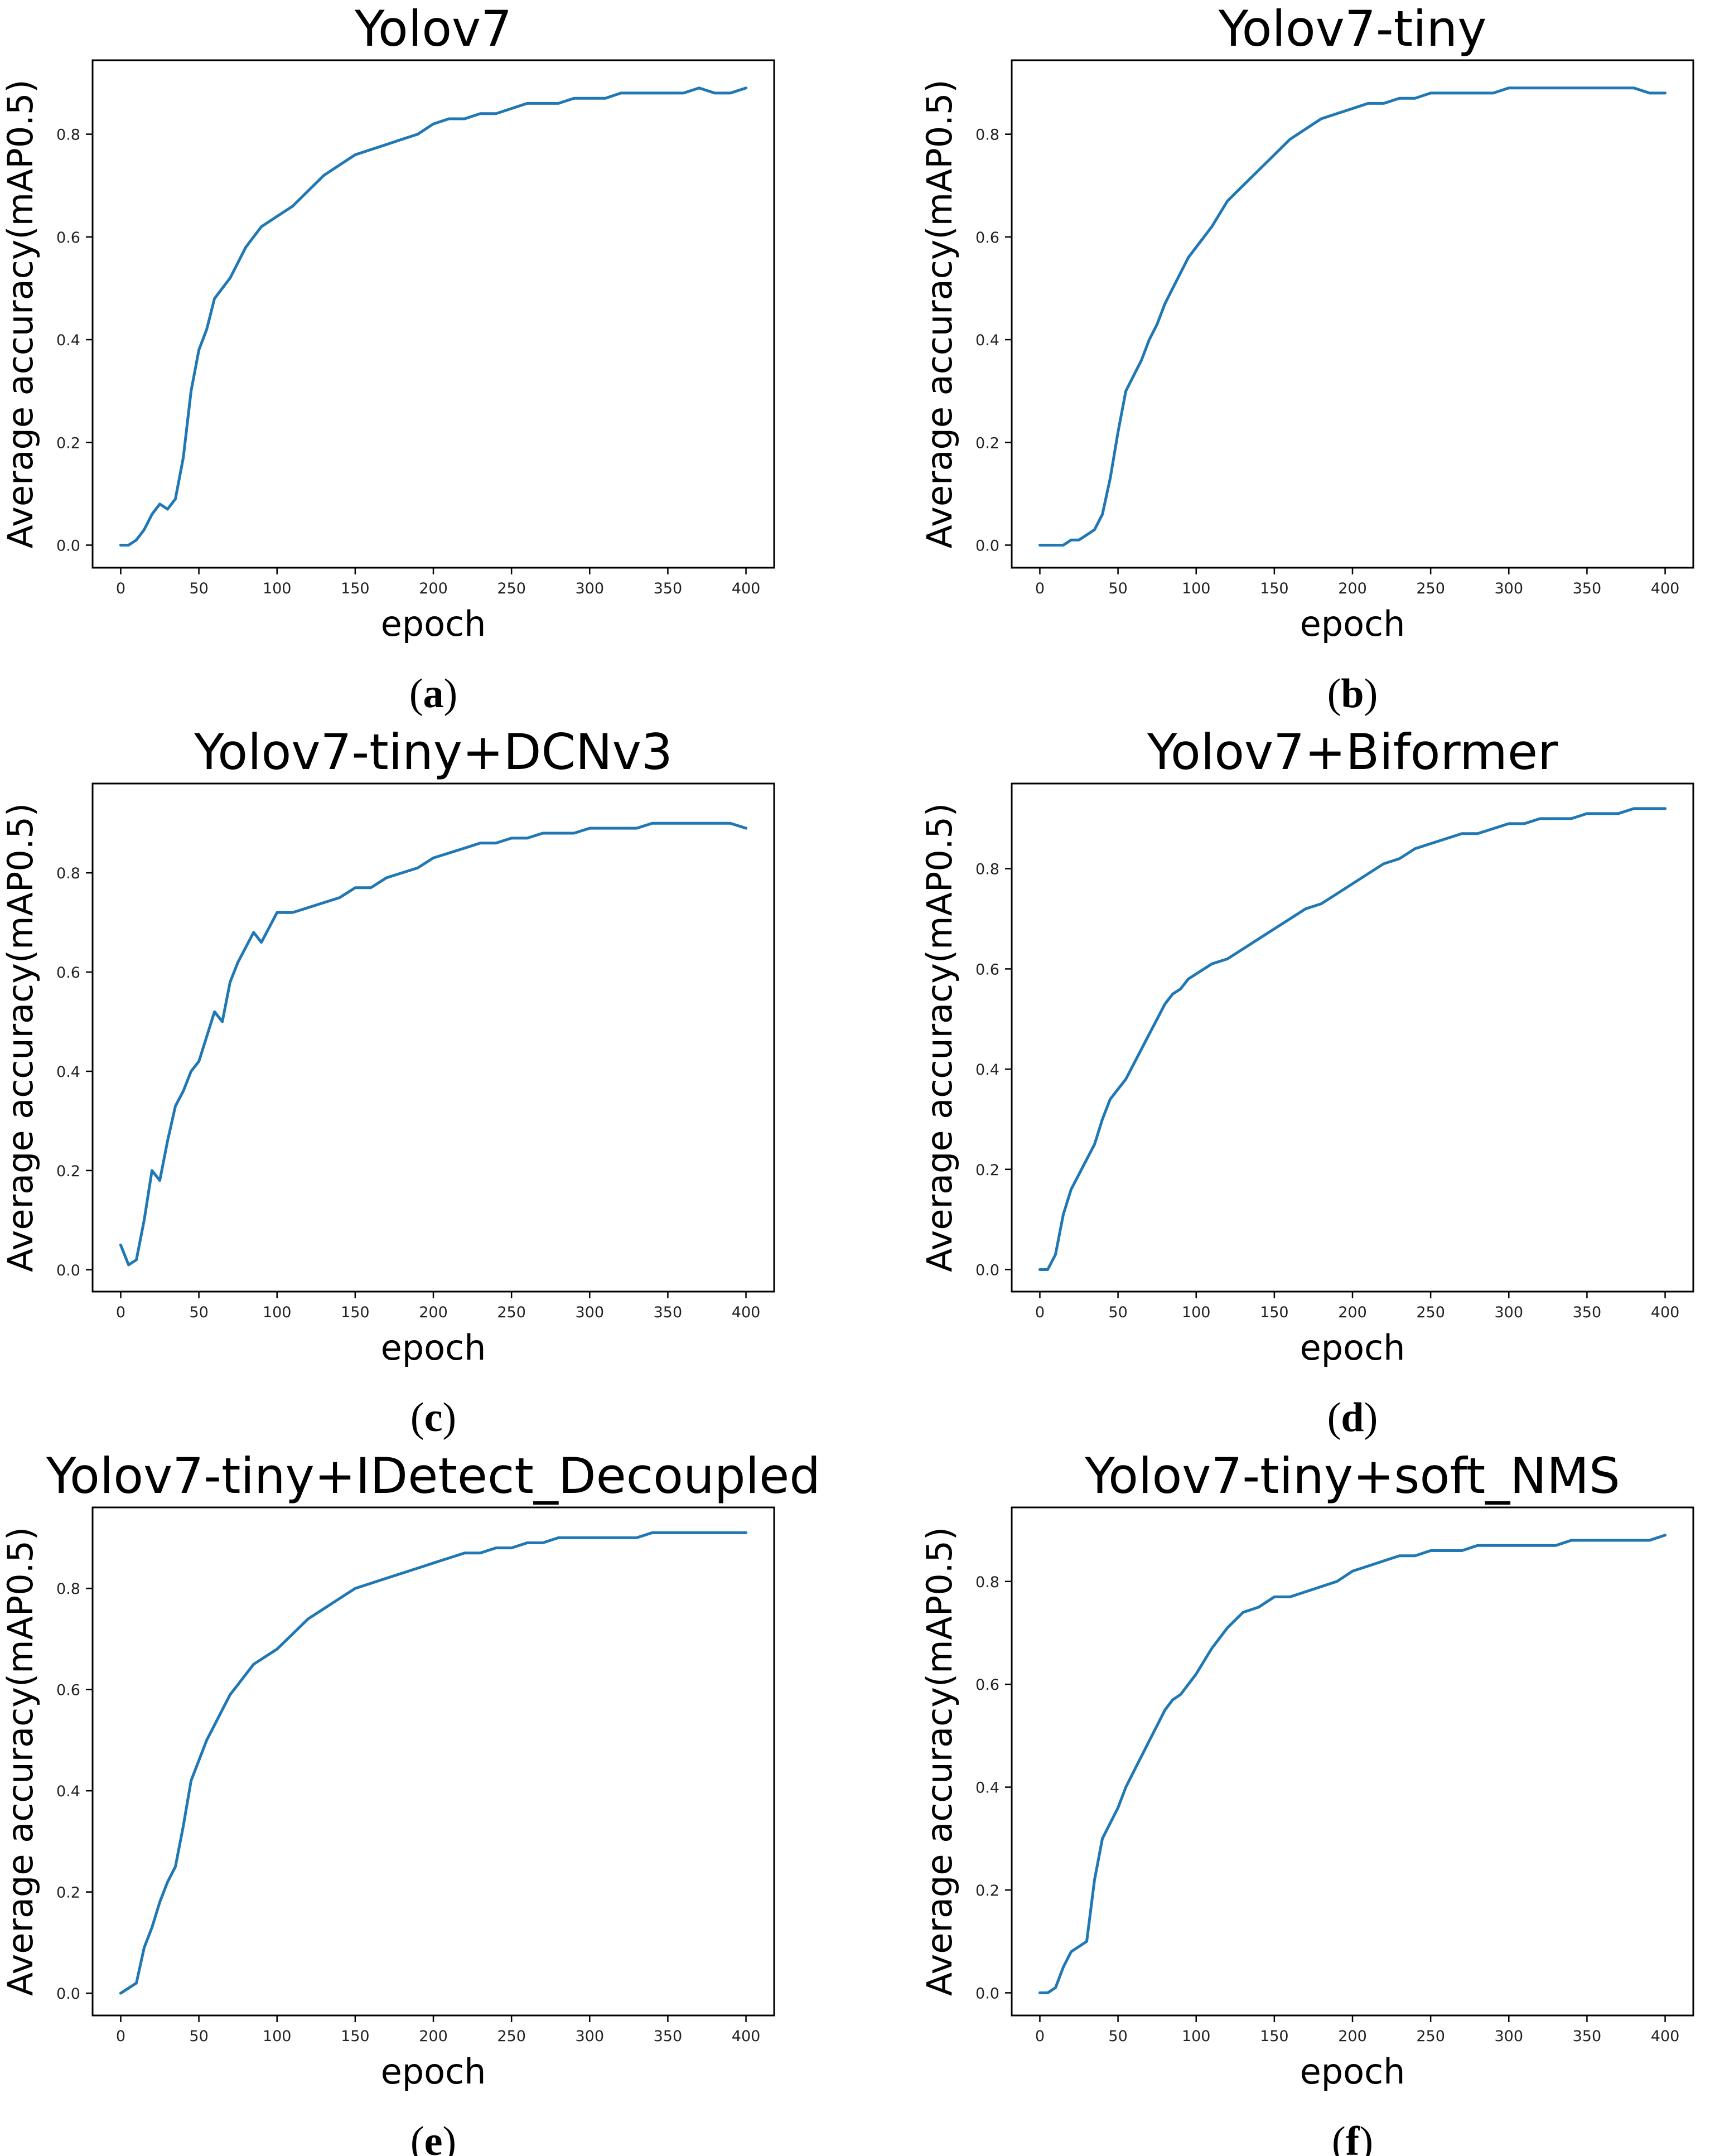 The width and height of the screenshot is (1710, 2156). I want to click on chart-c-x-tick-label: 150, so click(355, 1312).